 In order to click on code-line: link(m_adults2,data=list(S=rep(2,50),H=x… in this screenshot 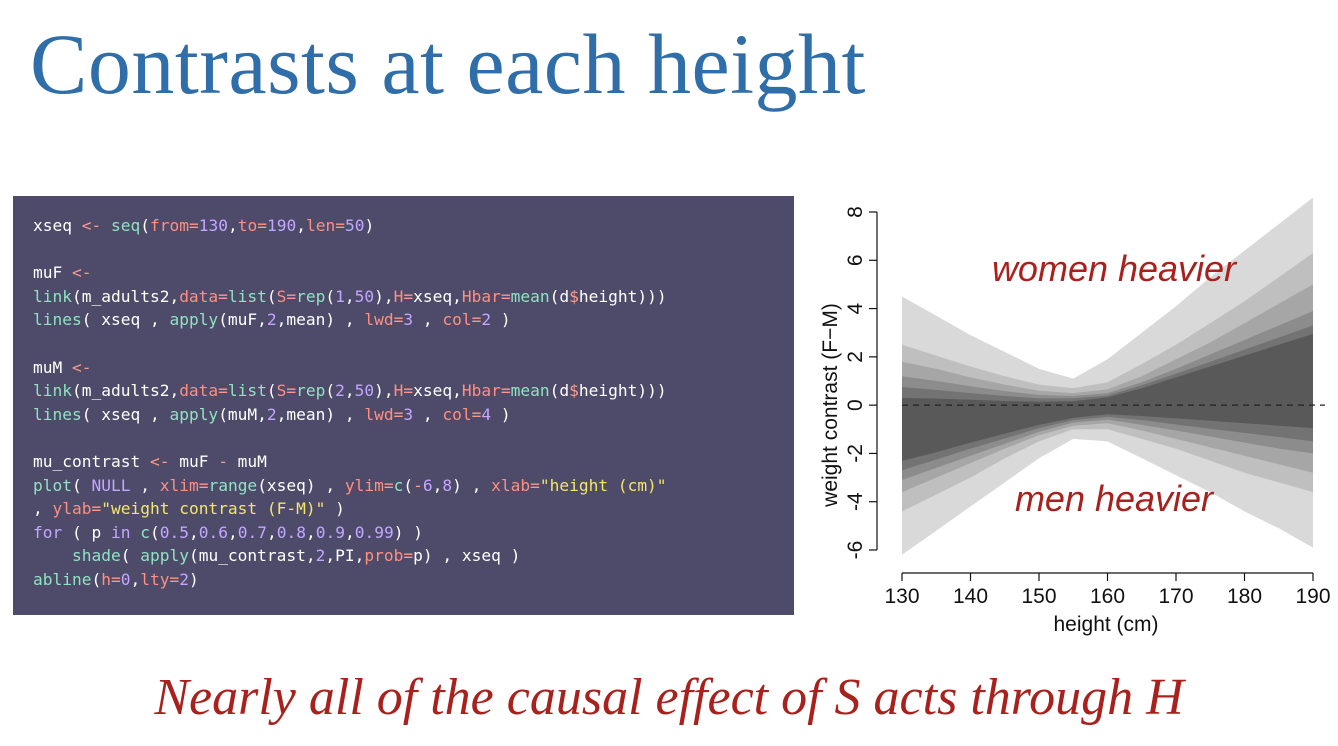, I will do `click(413, 391)`.